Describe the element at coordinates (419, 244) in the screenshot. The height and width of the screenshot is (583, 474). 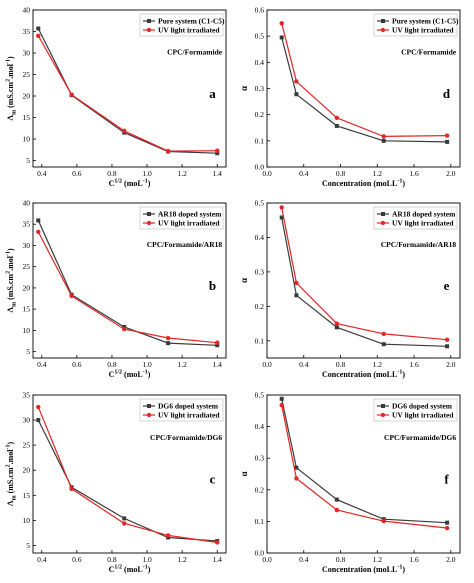
I see `system-label: CPC/Formamide/AR18` at that location.